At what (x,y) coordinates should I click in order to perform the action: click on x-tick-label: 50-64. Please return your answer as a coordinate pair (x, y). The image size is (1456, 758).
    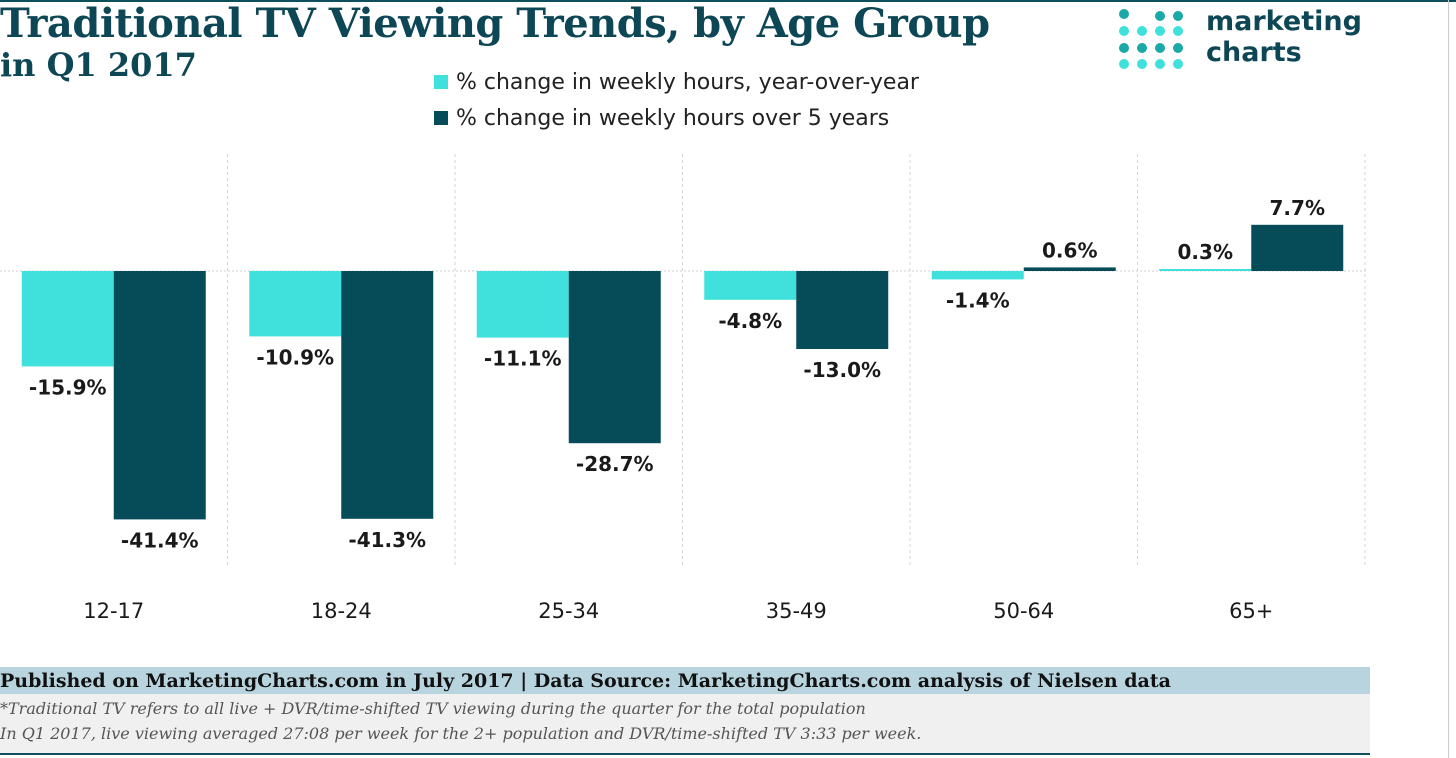
    Looking at the image, I should click on (1023, 611).